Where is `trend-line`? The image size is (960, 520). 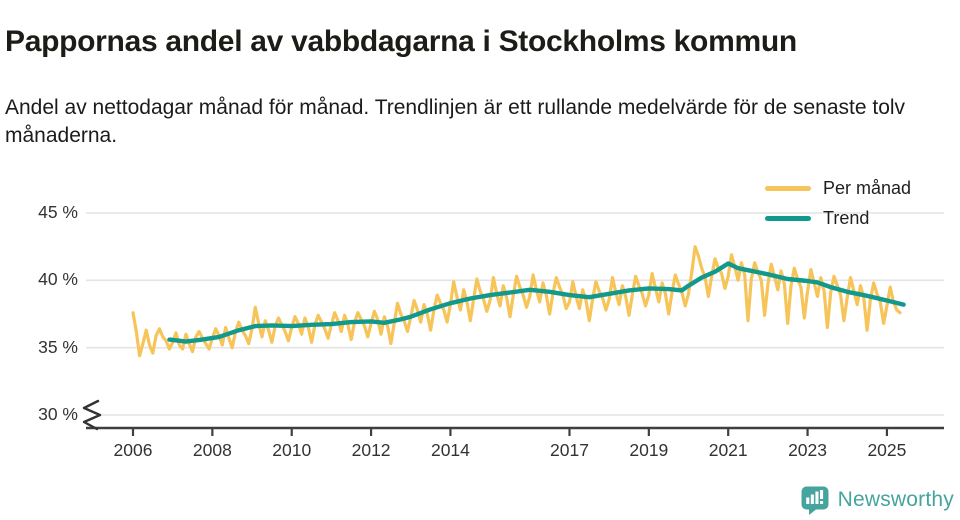
trend-line is located at coordinates (536, 302).